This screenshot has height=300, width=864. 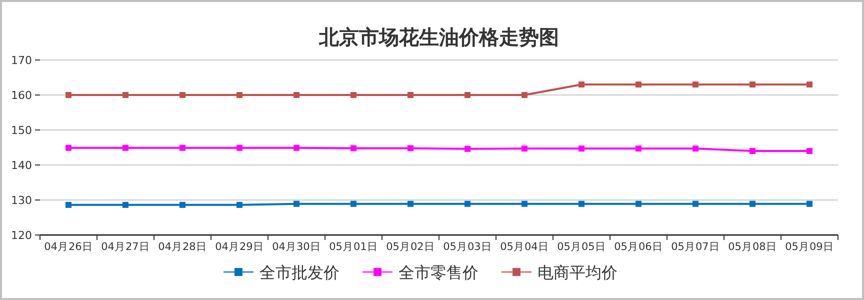 What do you see at coordinates (21, 95) in the screenshot?
I see `y-tick-label: 160` at bounding box center [21, 95].